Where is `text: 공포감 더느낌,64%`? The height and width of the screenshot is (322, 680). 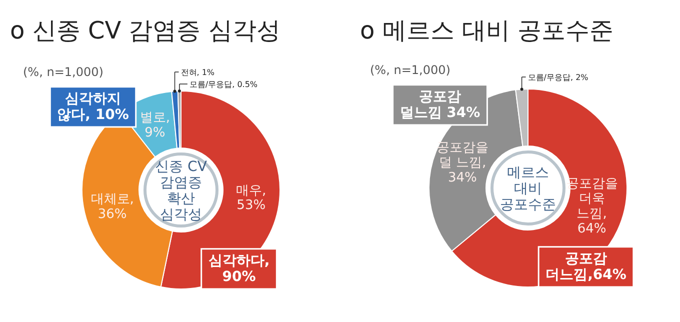
text: 공포감 더느낌,64% is located at coordinates (586, 266).